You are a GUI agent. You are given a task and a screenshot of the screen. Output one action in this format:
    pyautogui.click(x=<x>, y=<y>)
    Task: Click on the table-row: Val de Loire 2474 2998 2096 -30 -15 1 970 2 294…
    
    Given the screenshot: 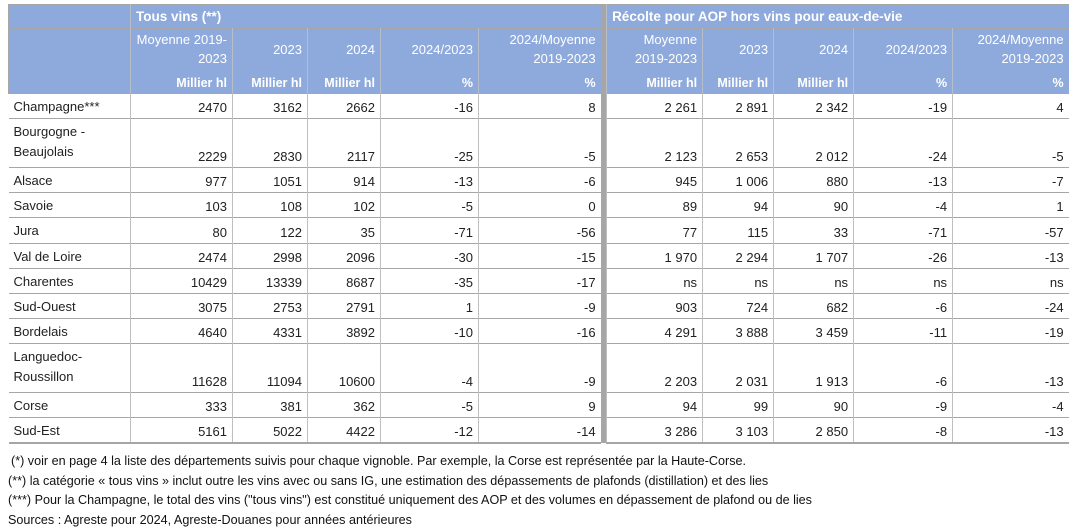 What is the action you would take?
    pyautogui.click(x=538, y=255)
    